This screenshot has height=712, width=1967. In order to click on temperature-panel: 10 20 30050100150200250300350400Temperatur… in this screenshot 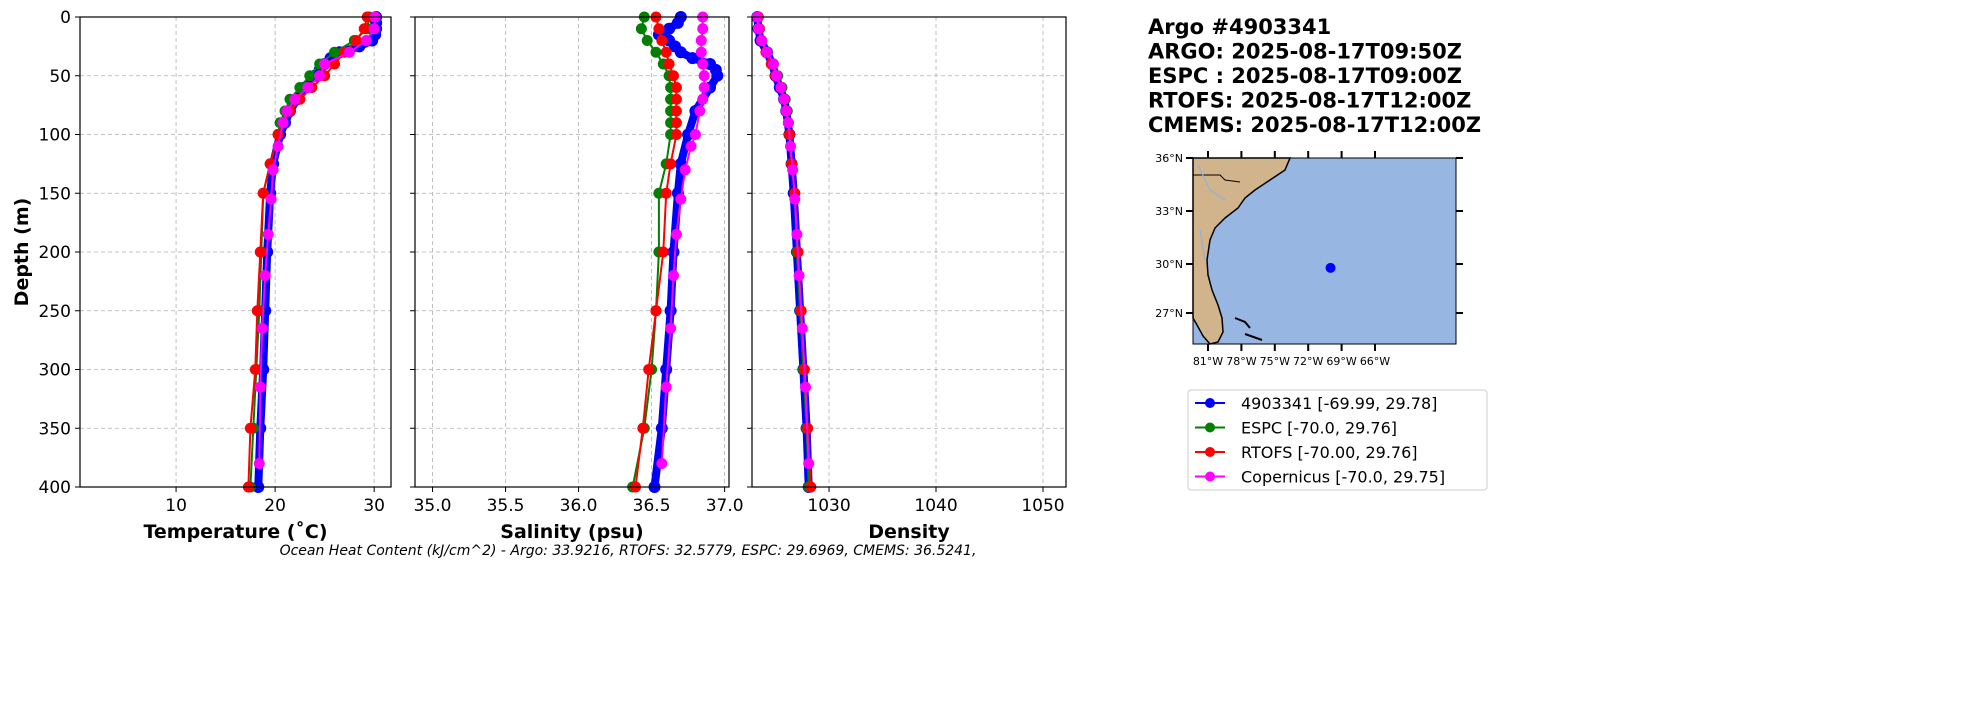, I will do `click(215, 275)`.